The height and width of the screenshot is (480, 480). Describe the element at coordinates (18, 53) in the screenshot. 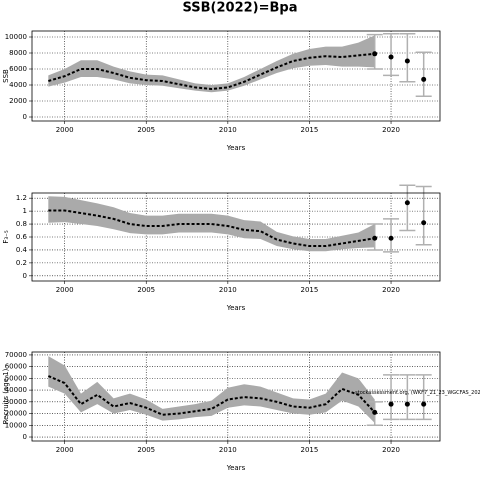

I see `y-tick-label: 8000` at that location.